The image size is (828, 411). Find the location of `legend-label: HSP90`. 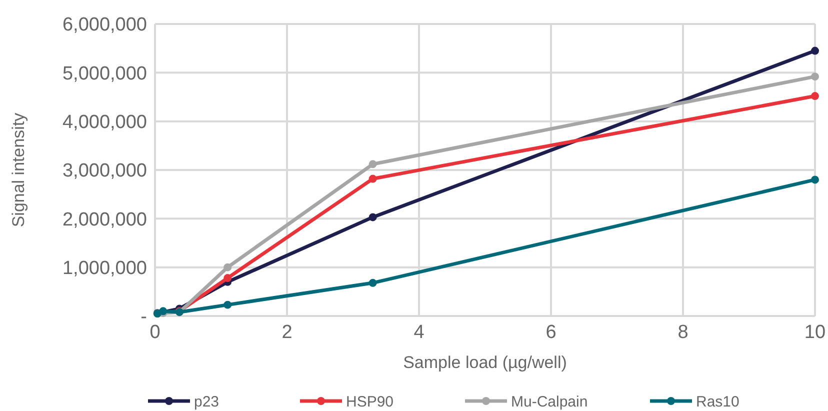

legend-label: HSP90 is located at coordinates (370, 401).